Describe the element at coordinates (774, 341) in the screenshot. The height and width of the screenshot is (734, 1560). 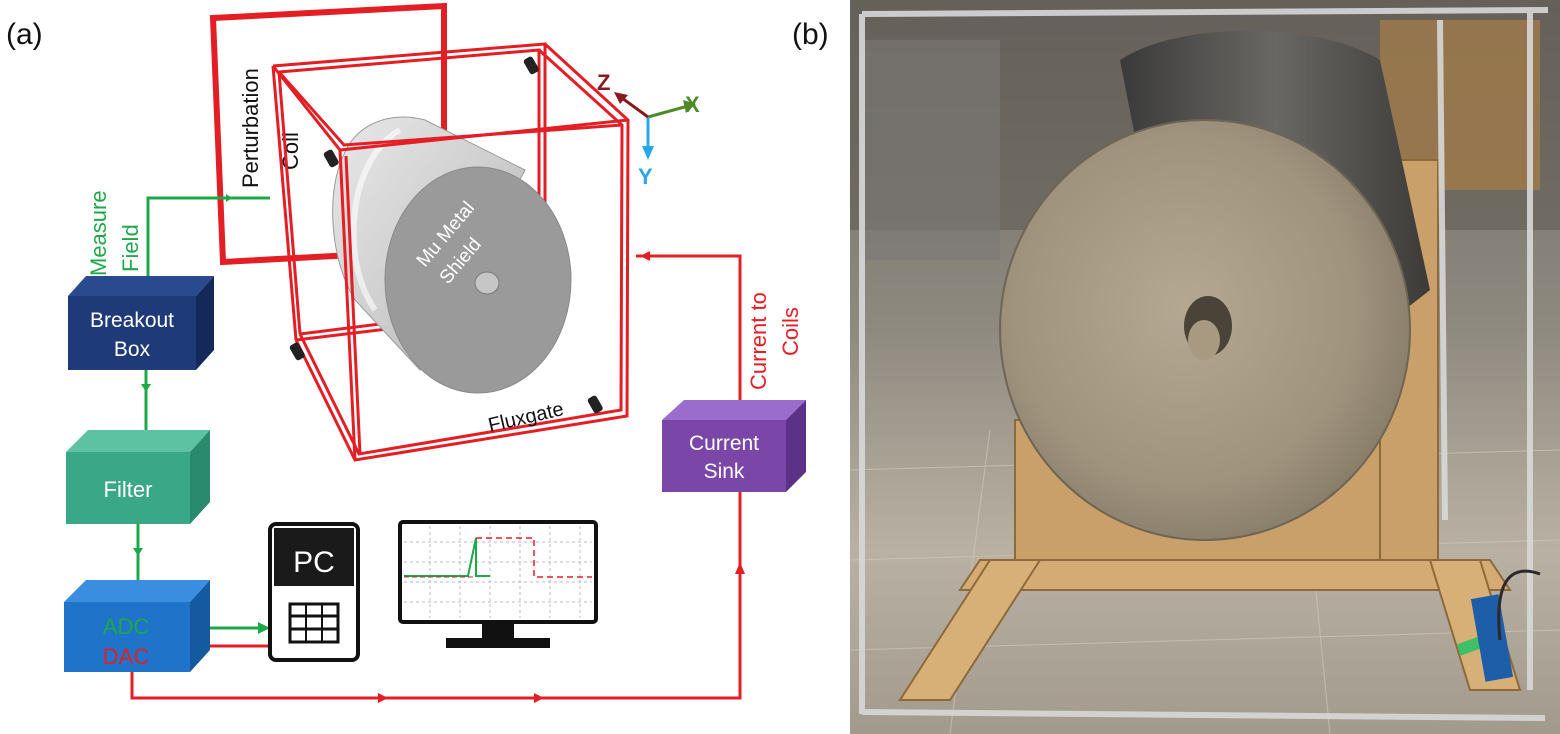
I see `current-label: Current to Coils` at that location.